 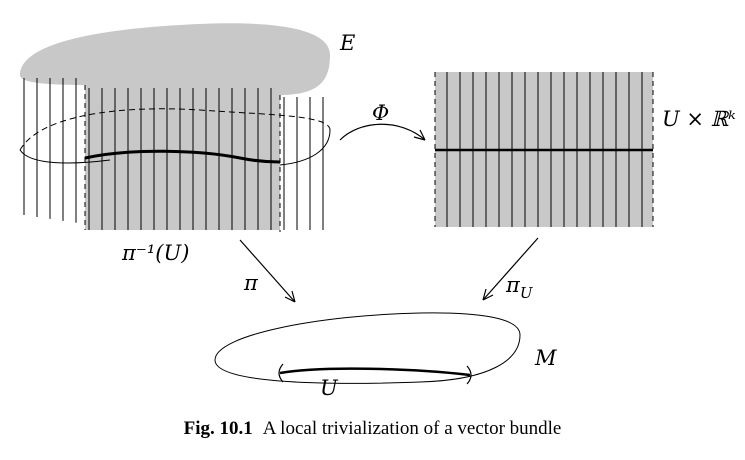 I want to click on arrow-phi, so click(x=382, y=132).